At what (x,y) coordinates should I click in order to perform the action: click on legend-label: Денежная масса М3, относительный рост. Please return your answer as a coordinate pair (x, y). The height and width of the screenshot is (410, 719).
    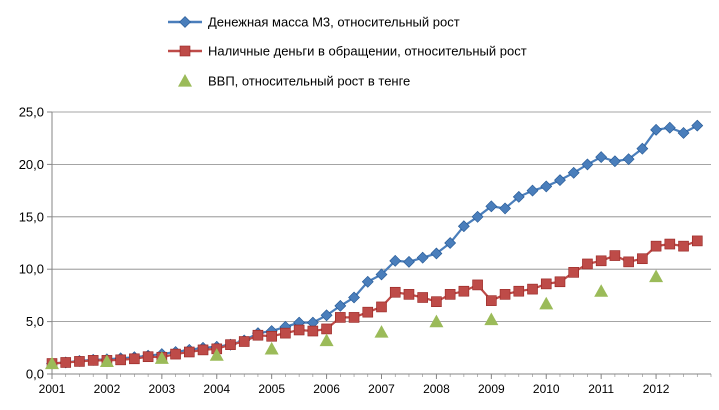
    Looking at the image, I should click on (334, 22).